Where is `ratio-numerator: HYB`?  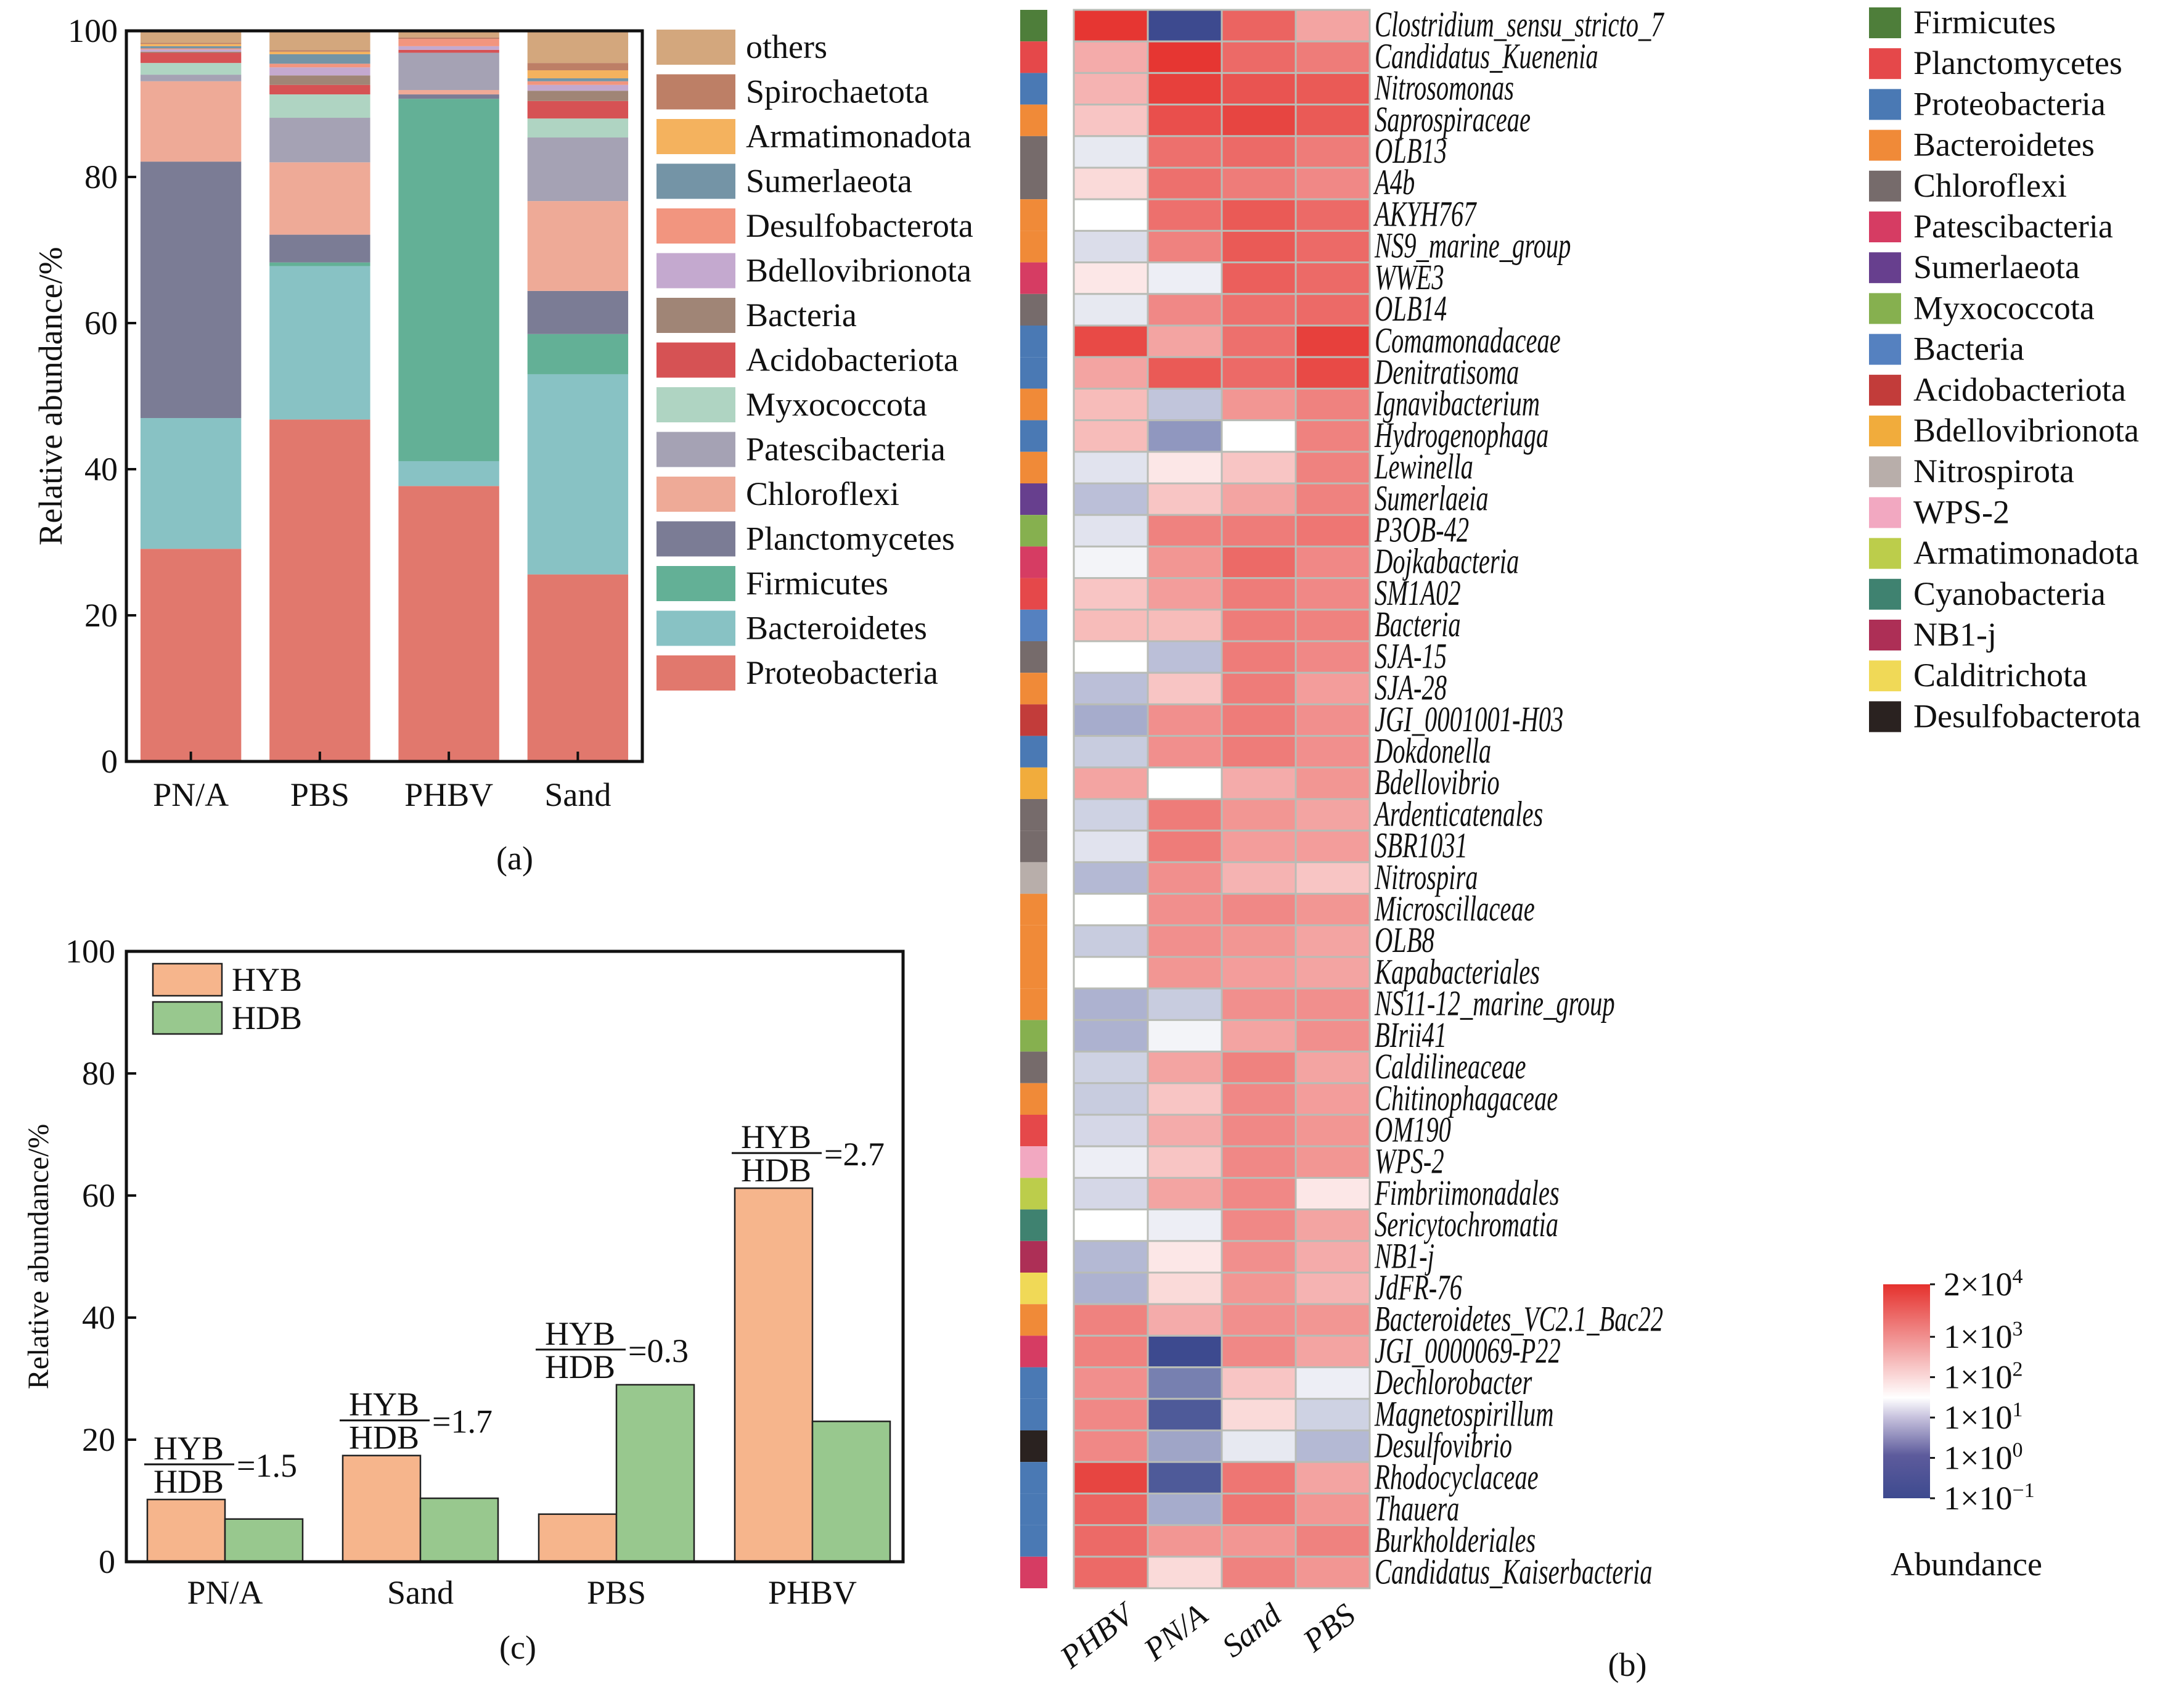
ratio-numerator: HYB is located at coordinates (580, 1333).